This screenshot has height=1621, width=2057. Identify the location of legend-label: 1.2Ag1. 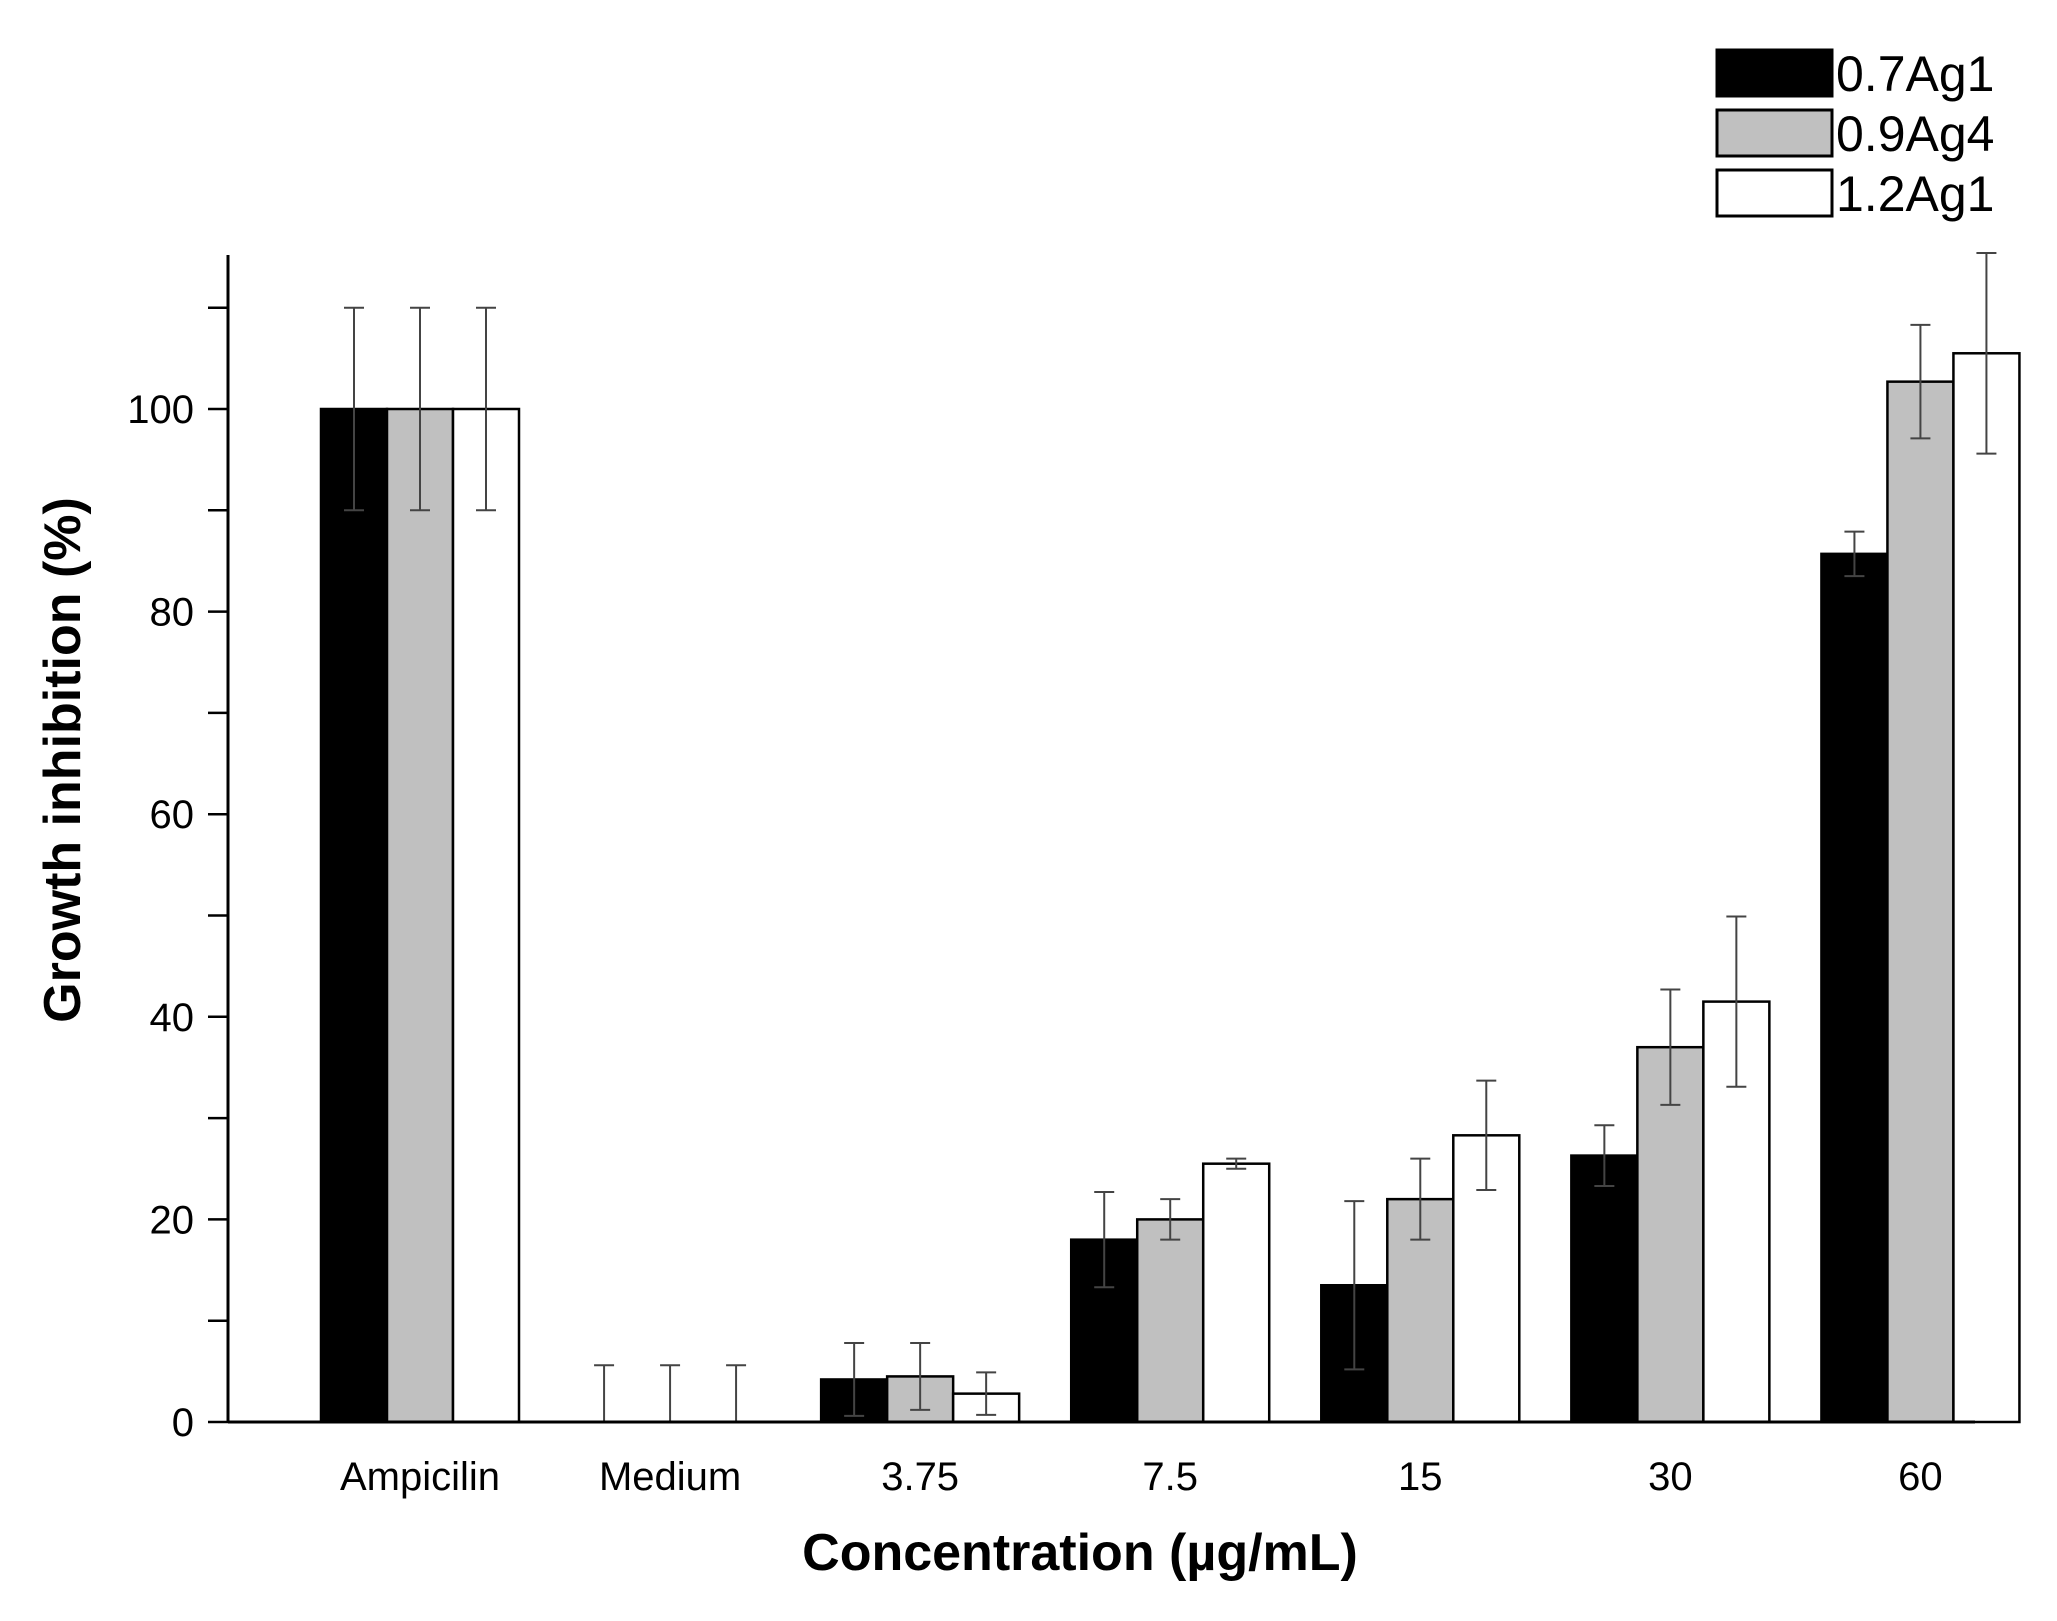
(1915, 194).